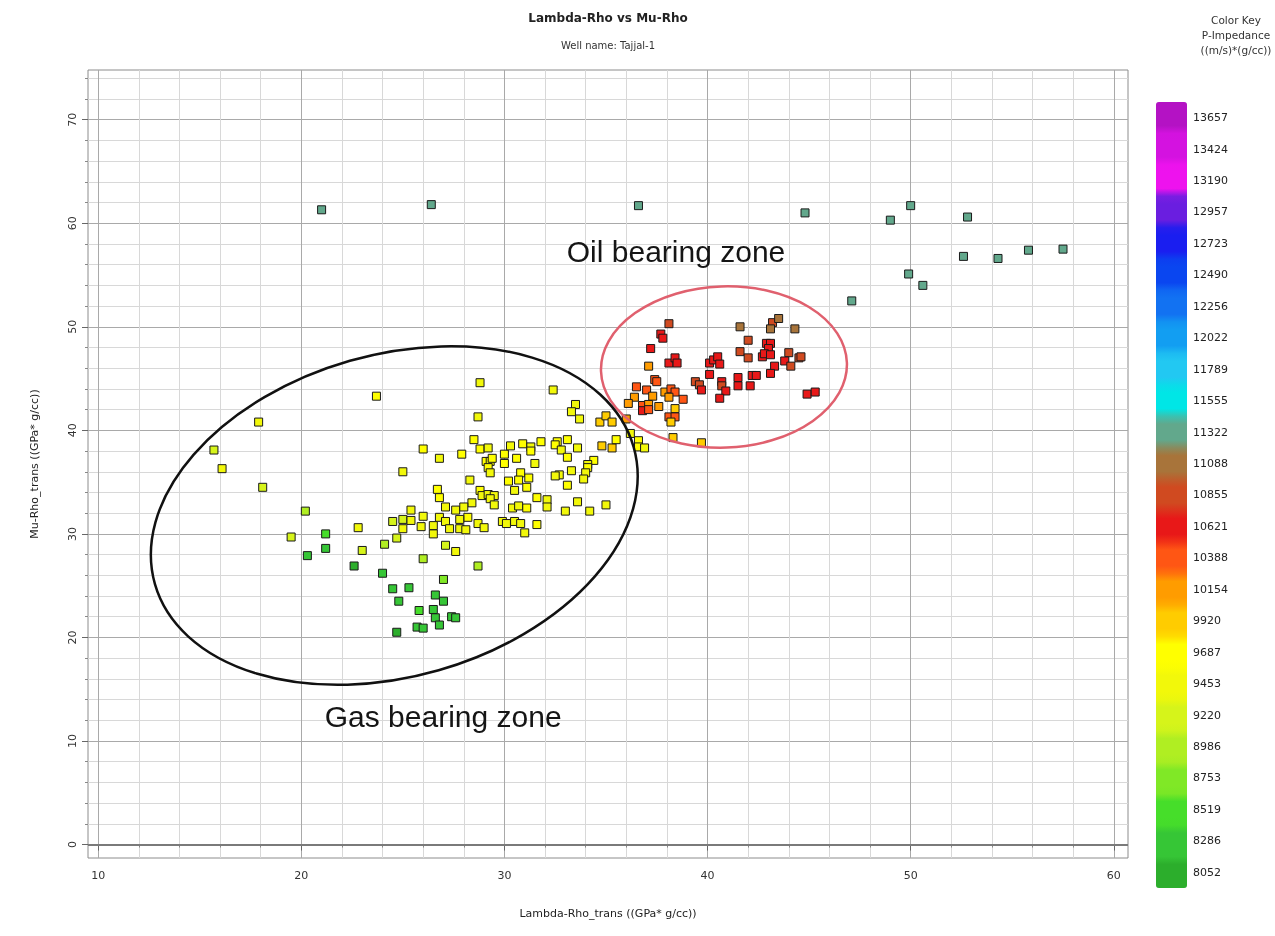 The height and width of the screenshot is (936, 1275). I want to click on color-bar-label: 13657, so click(1210, 118).